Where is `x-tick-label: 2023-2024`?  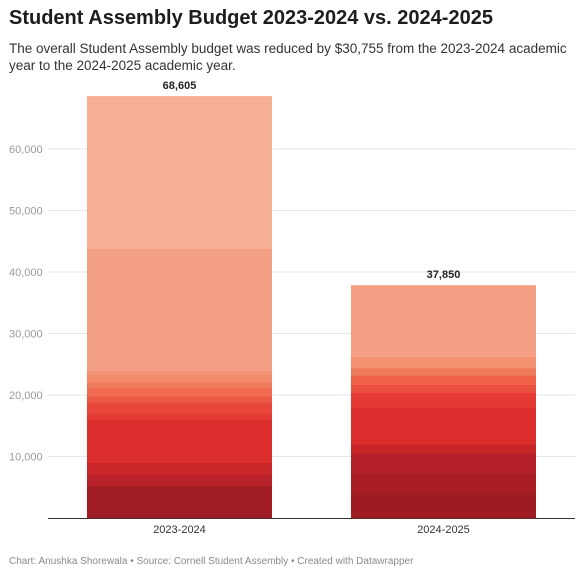
x-tick-label: 2023-2024 is located at coordinates (179, 530).